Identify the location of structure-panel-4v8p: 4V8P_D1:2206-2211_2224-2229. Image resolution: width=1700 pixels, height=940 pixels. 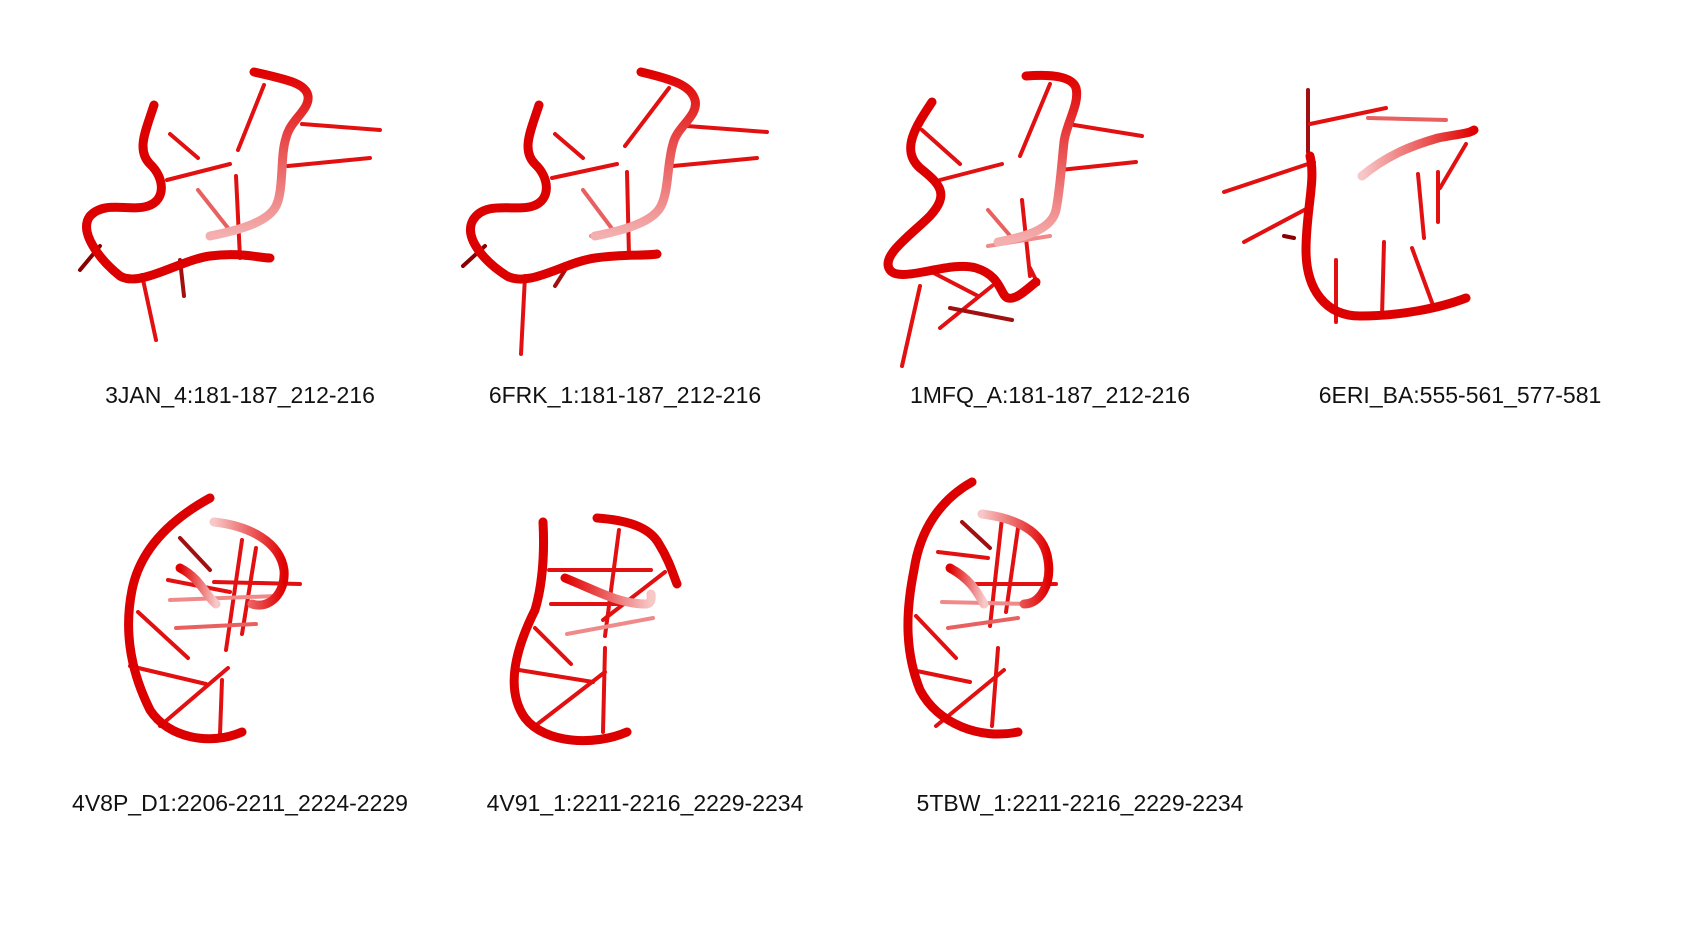
(240, 661).